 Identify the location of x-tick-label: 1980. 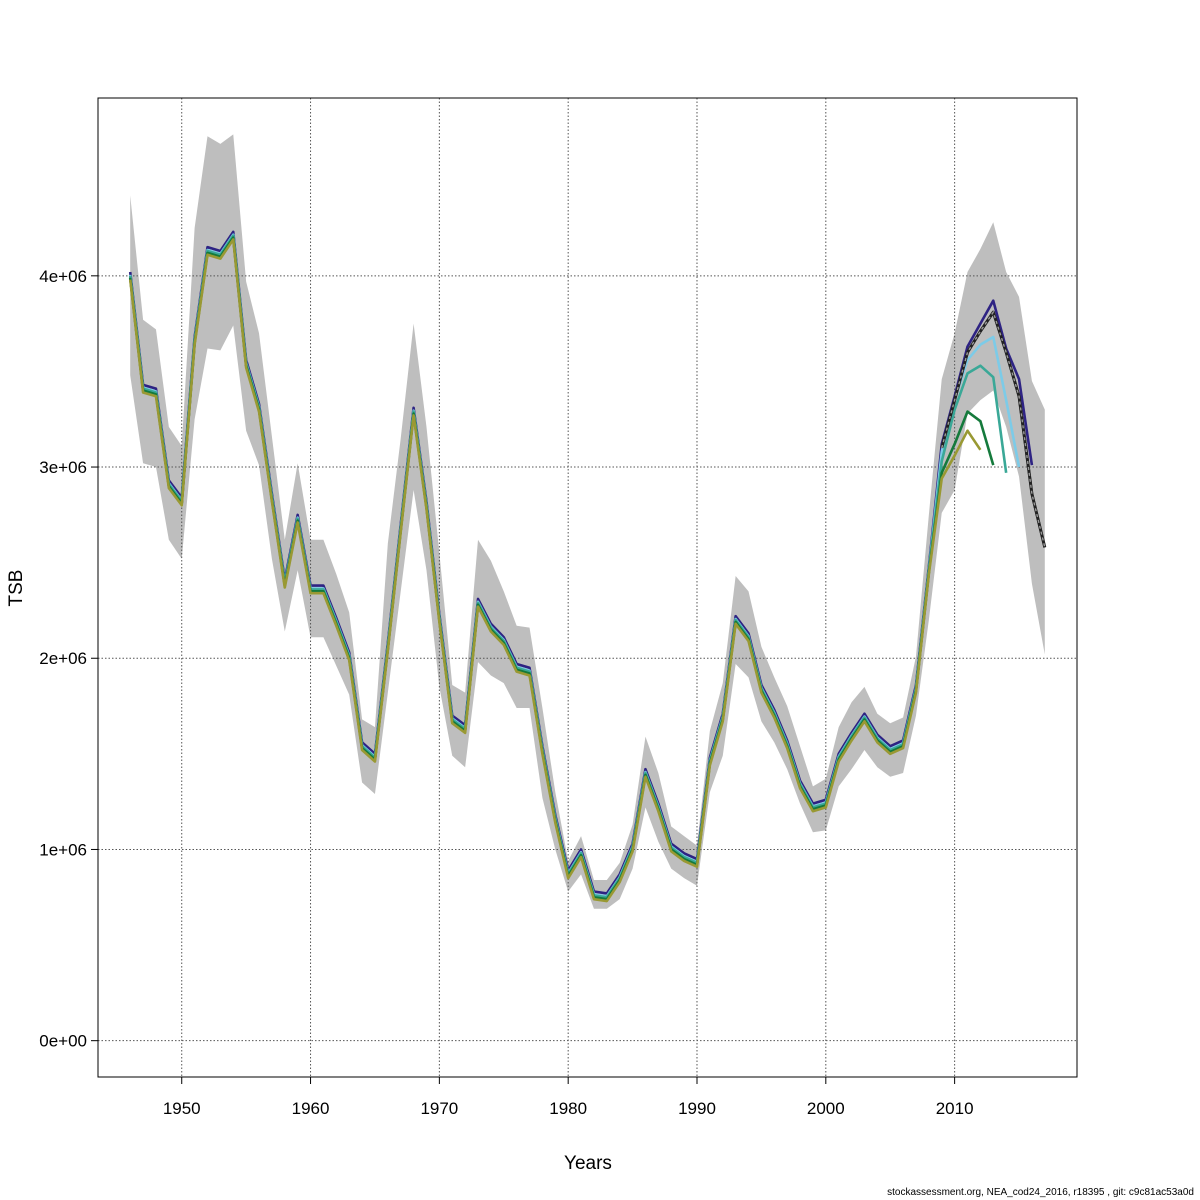
(568, 1108).